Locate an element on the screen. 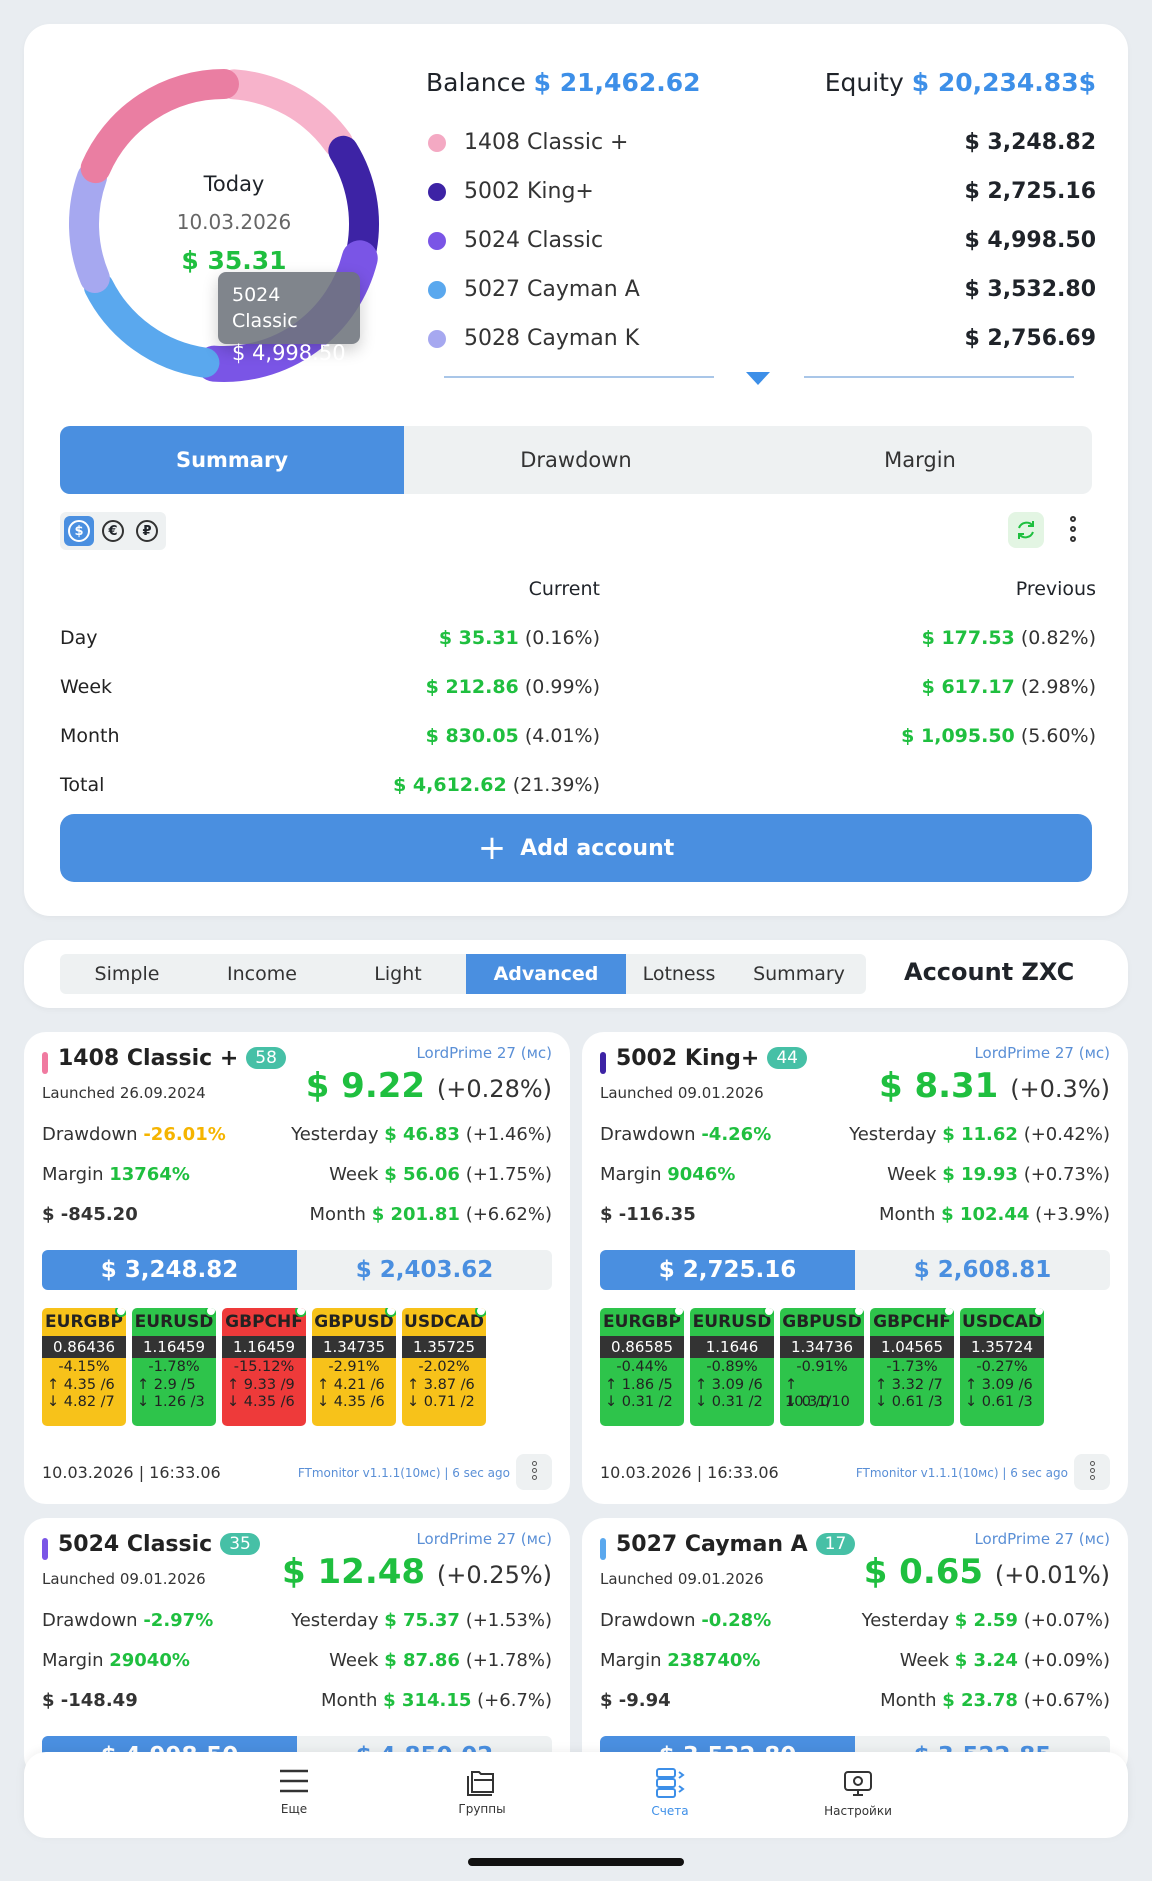 The image size is (1152, 1881). pair-buy-lots: ↑ 4.35 /6 is located at coordinates (81, 1385).